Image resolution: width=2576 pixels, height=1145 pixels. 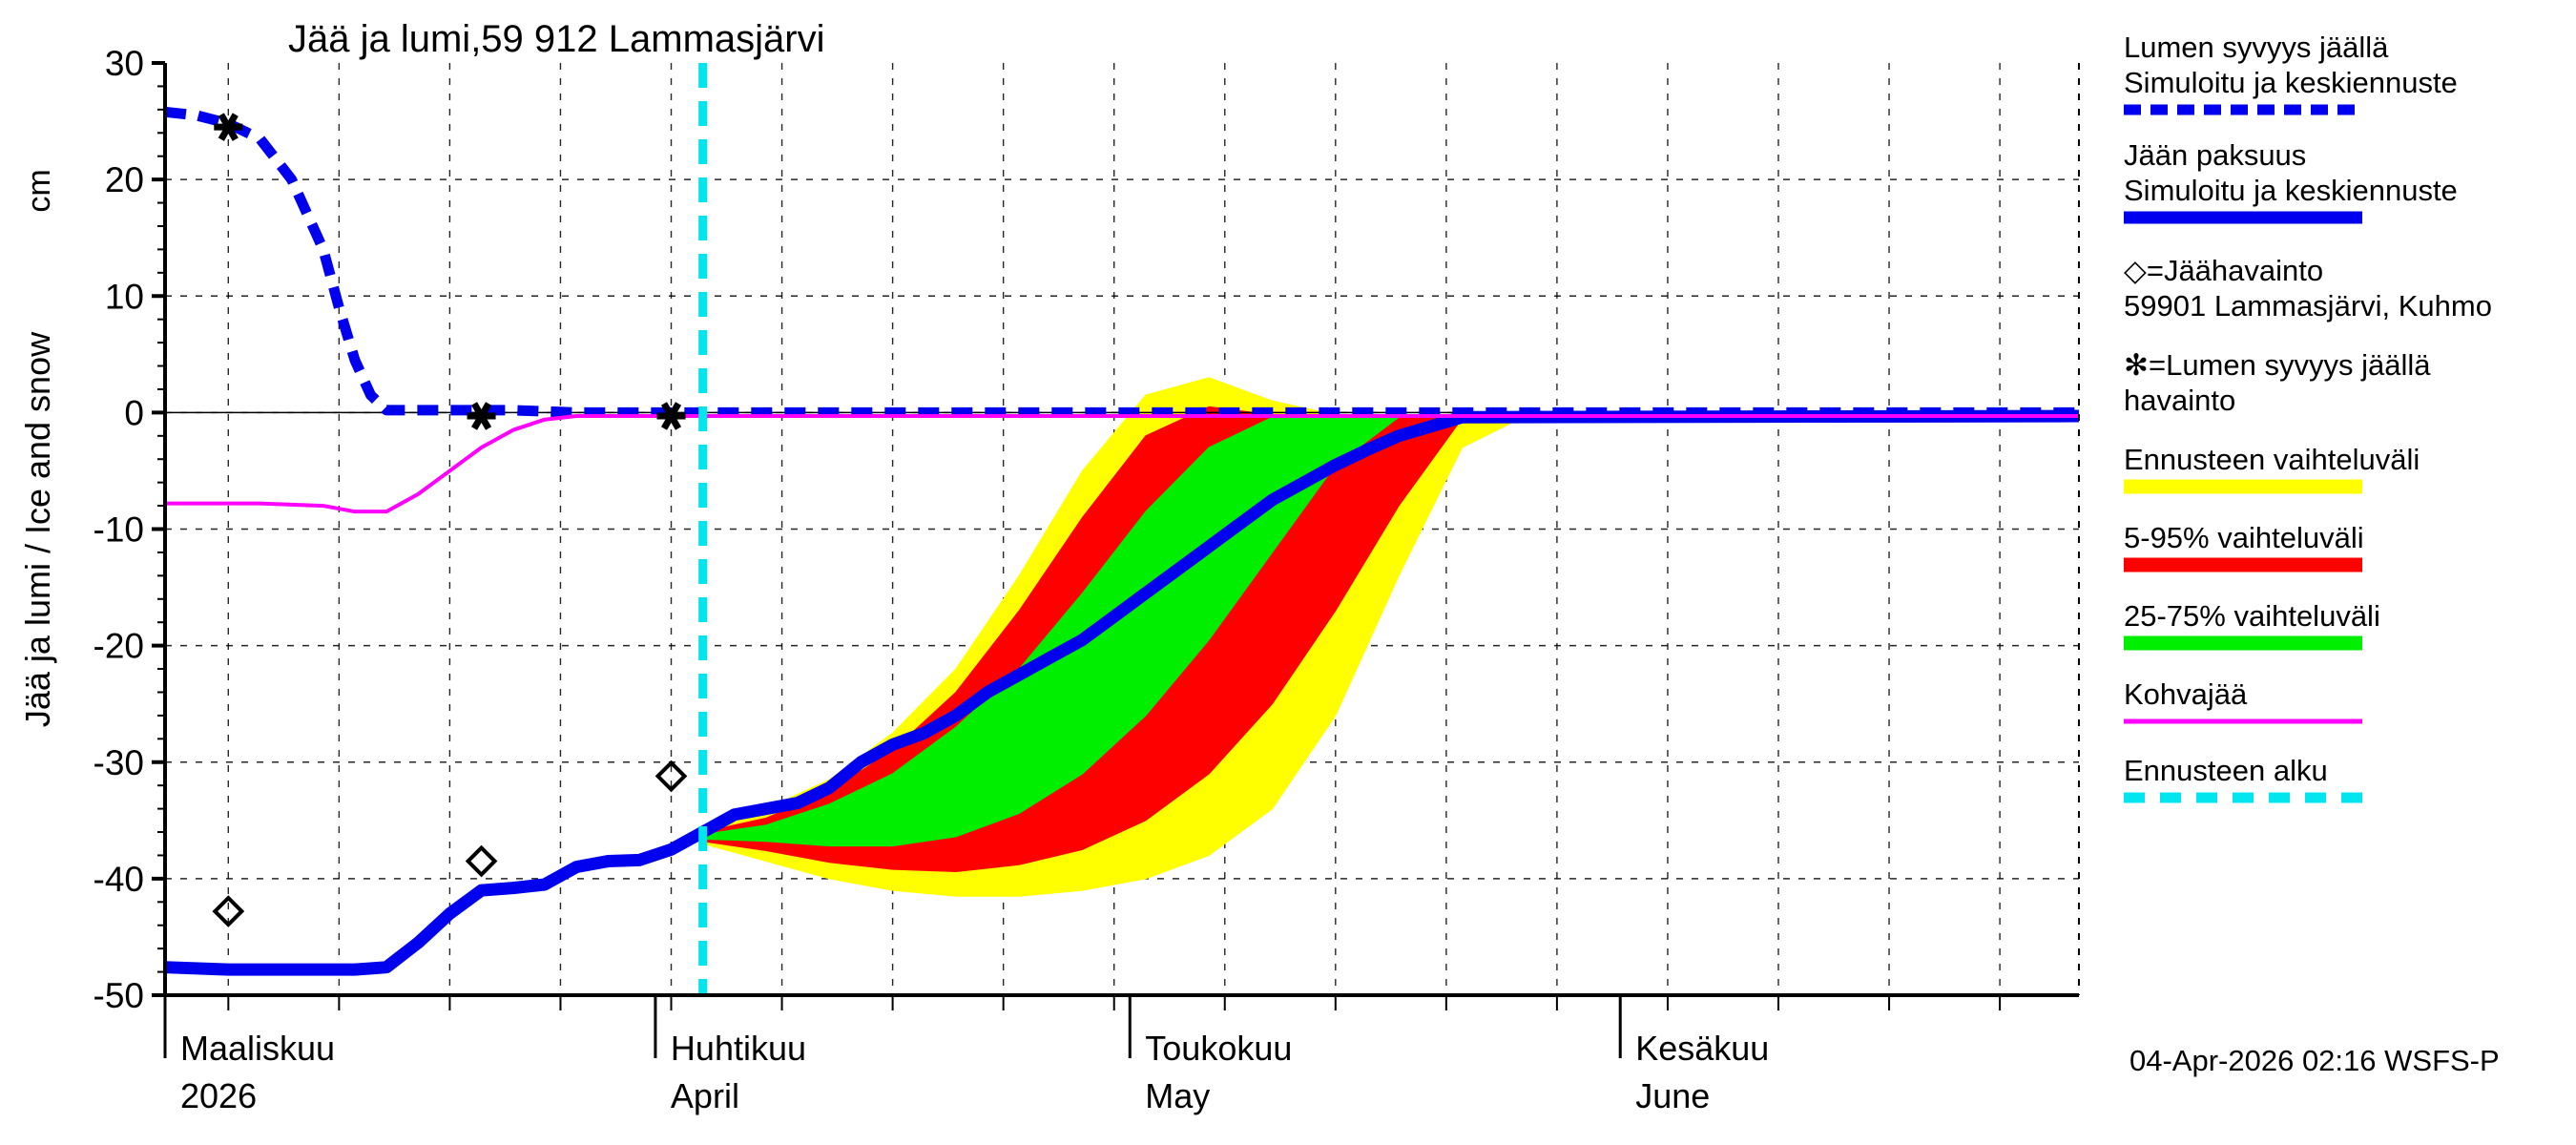 I want to click on y-tick-label: 30, so click(x=124, y=63).